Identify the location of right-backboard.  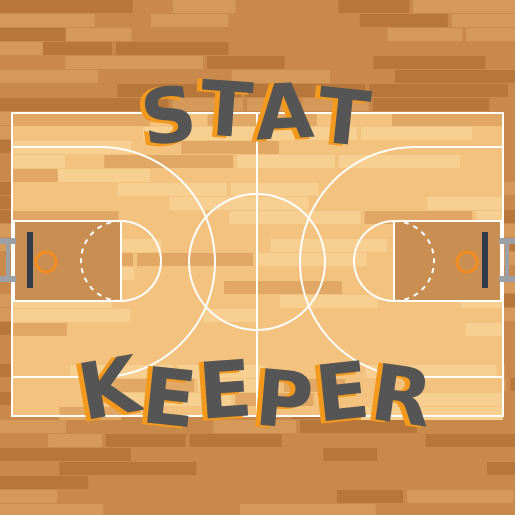
(485, 260).